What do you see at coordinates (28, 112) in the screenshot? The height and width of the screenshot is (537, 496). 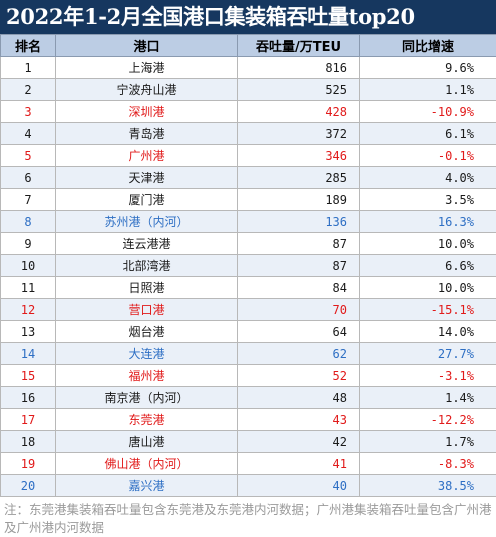 I see `rank-cell: 3` at bounding box center [28, 112].